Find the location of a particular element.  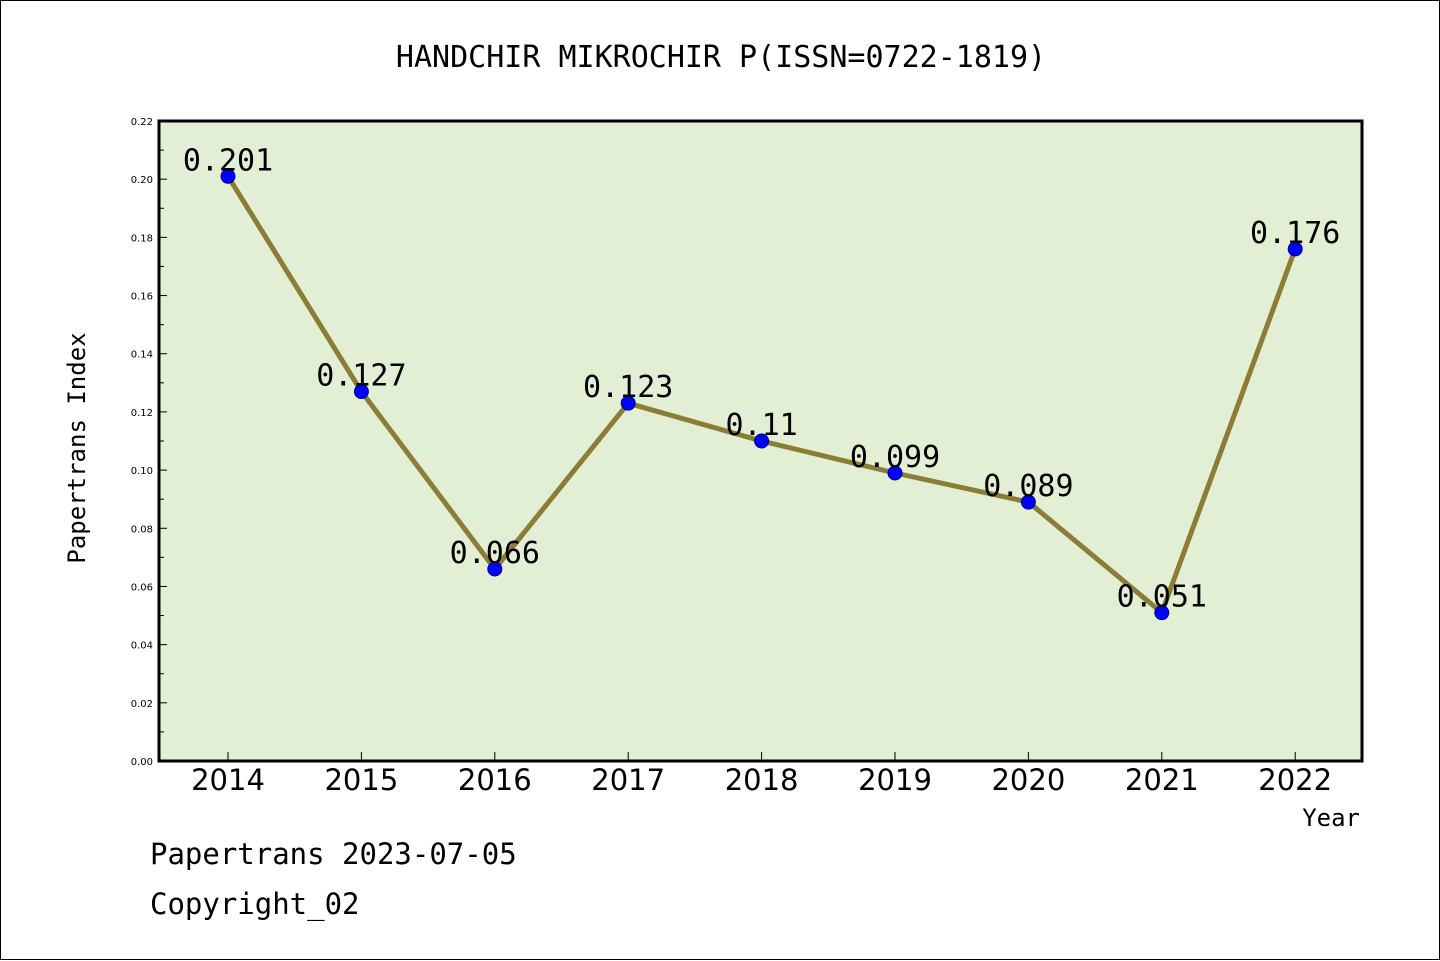

data-label: 0.066 is located at coordinates (495, 553).